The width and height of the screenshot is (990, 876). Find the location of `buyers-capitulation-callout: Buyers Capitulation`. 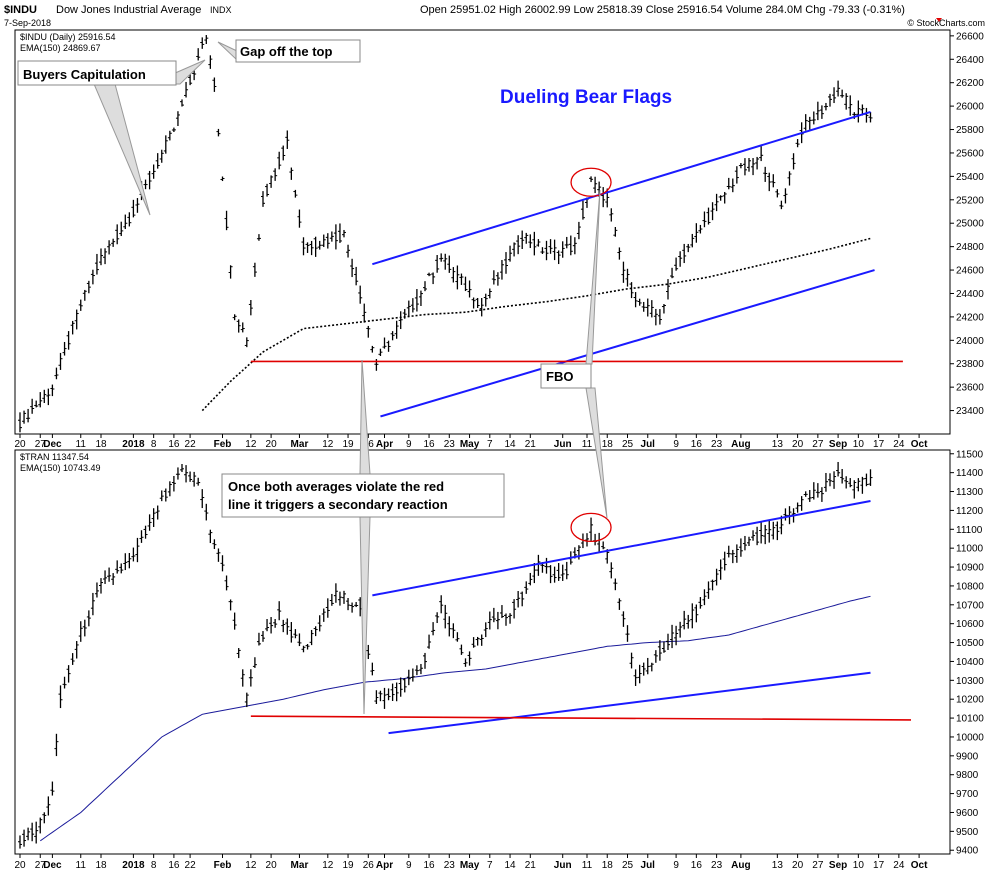

buyers-capitulation-callout: Buyers Capitulation is located at coordinates (111, 137).